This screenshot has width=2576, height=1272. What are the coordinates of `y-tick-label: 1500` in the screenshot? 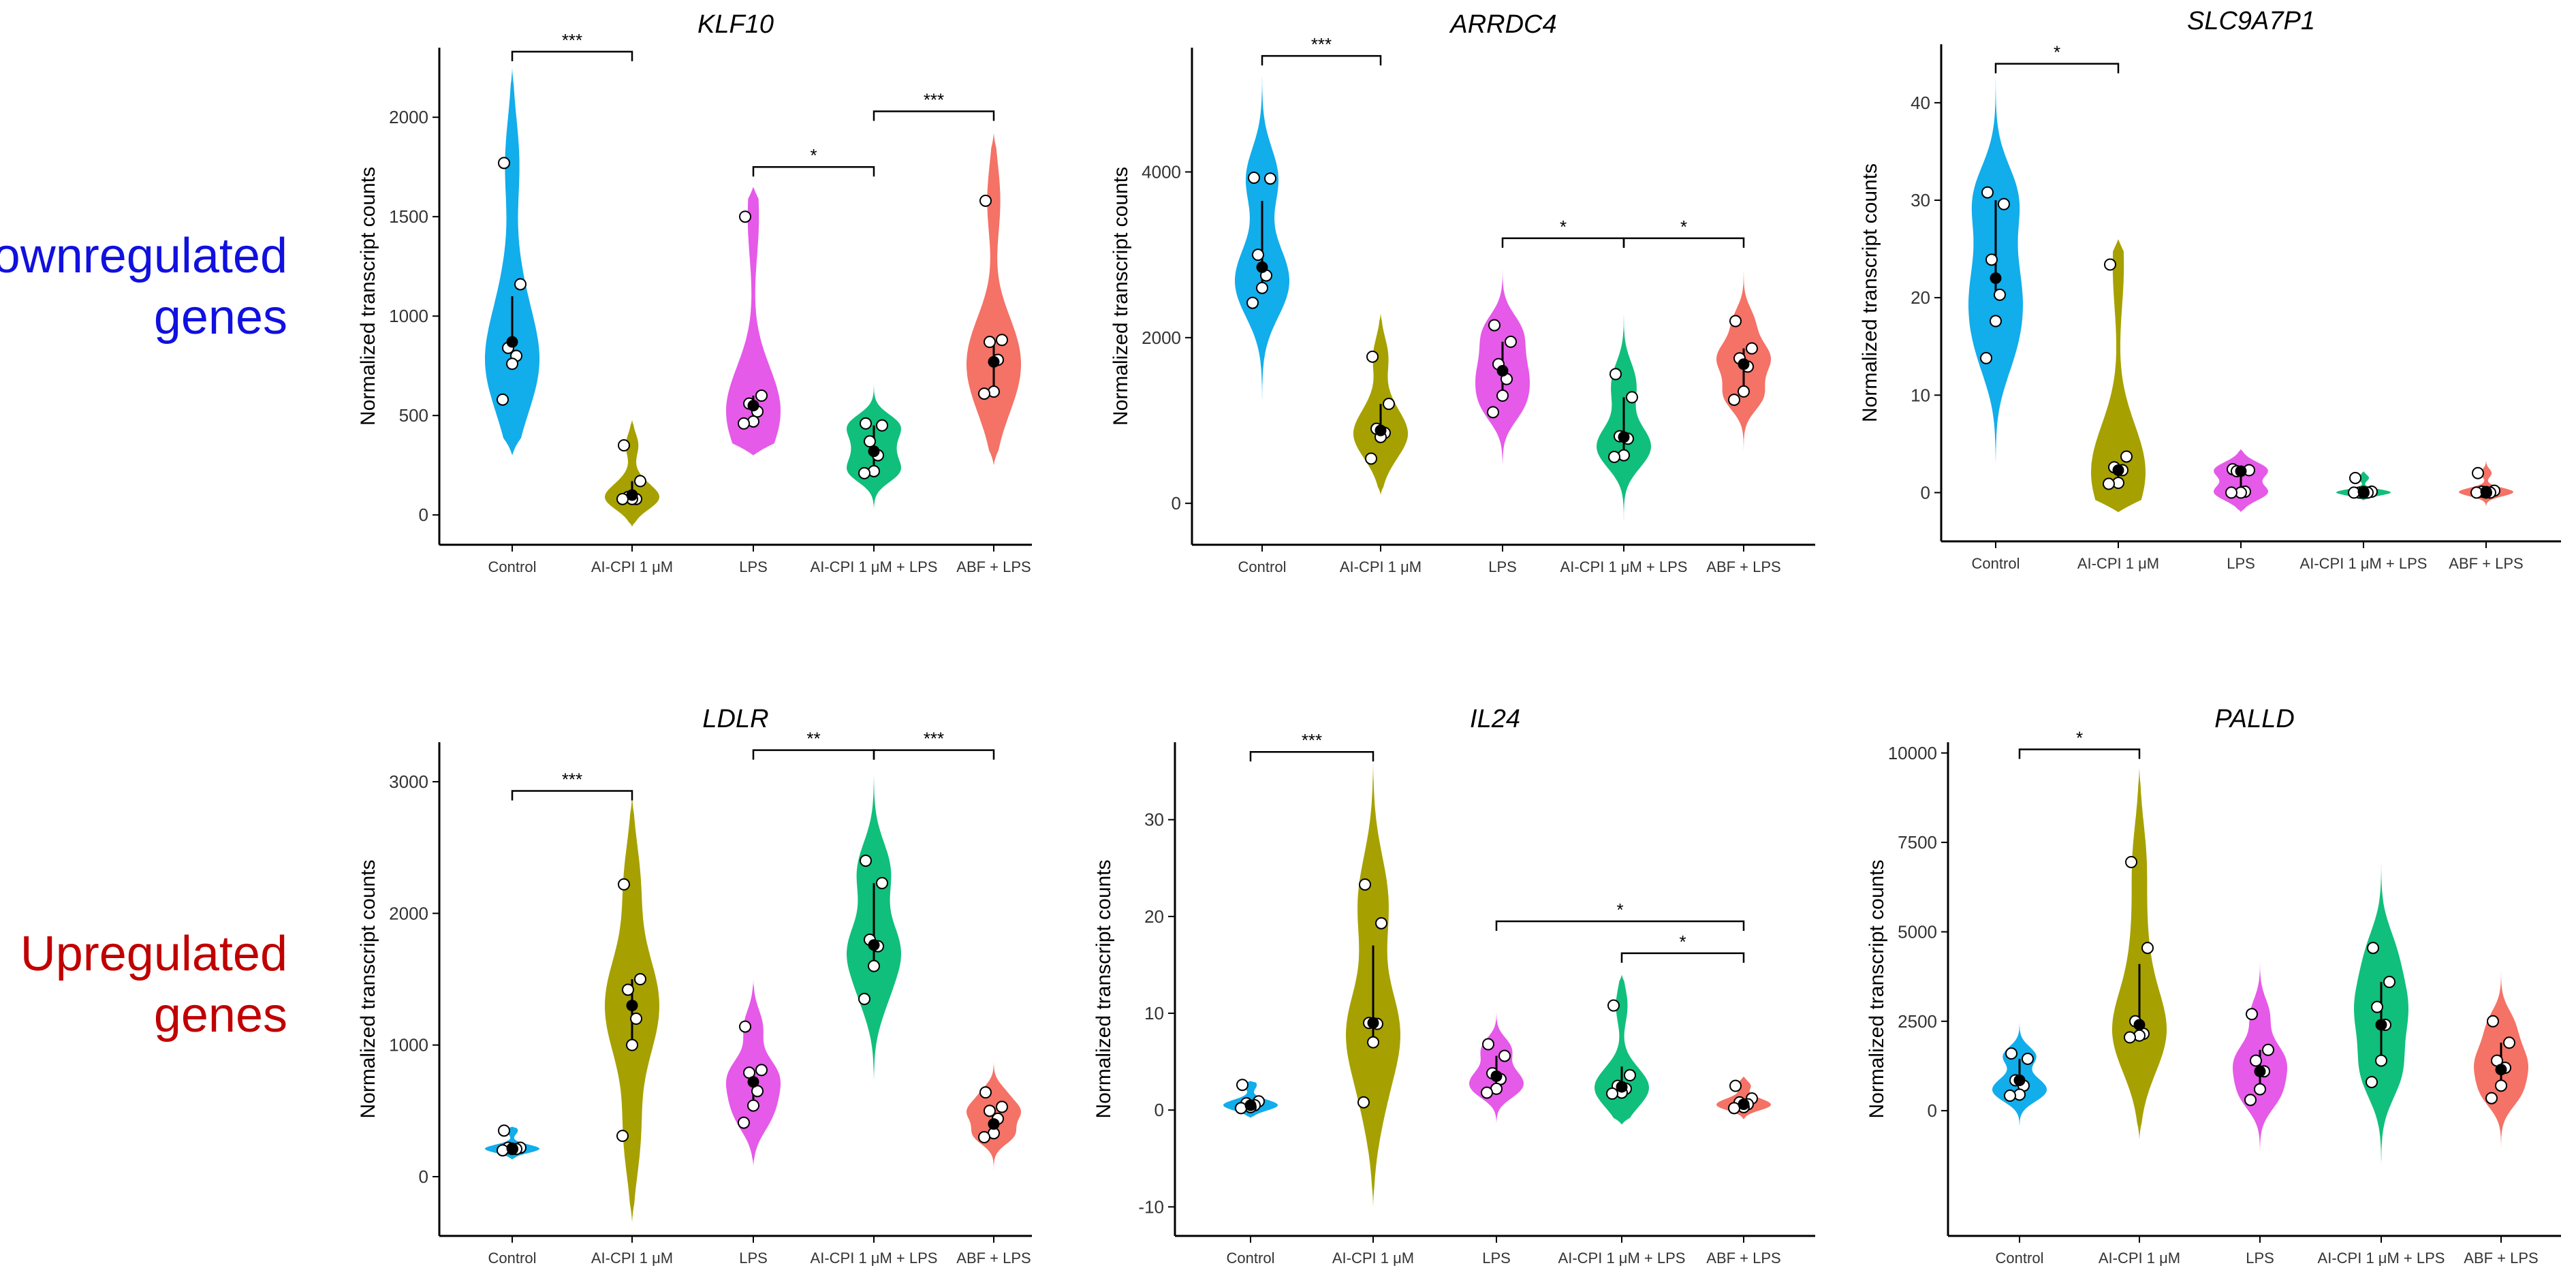 It's located at (408, 216).